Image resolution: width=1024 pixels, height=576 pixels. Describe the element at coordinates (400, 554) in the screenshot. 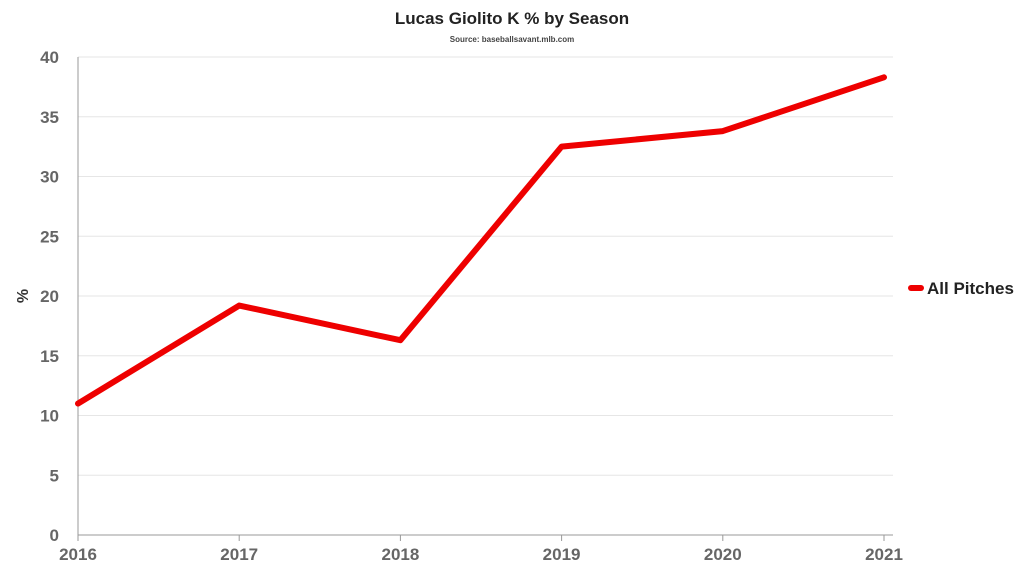

I see `x-tick-label: 2018` at that location.